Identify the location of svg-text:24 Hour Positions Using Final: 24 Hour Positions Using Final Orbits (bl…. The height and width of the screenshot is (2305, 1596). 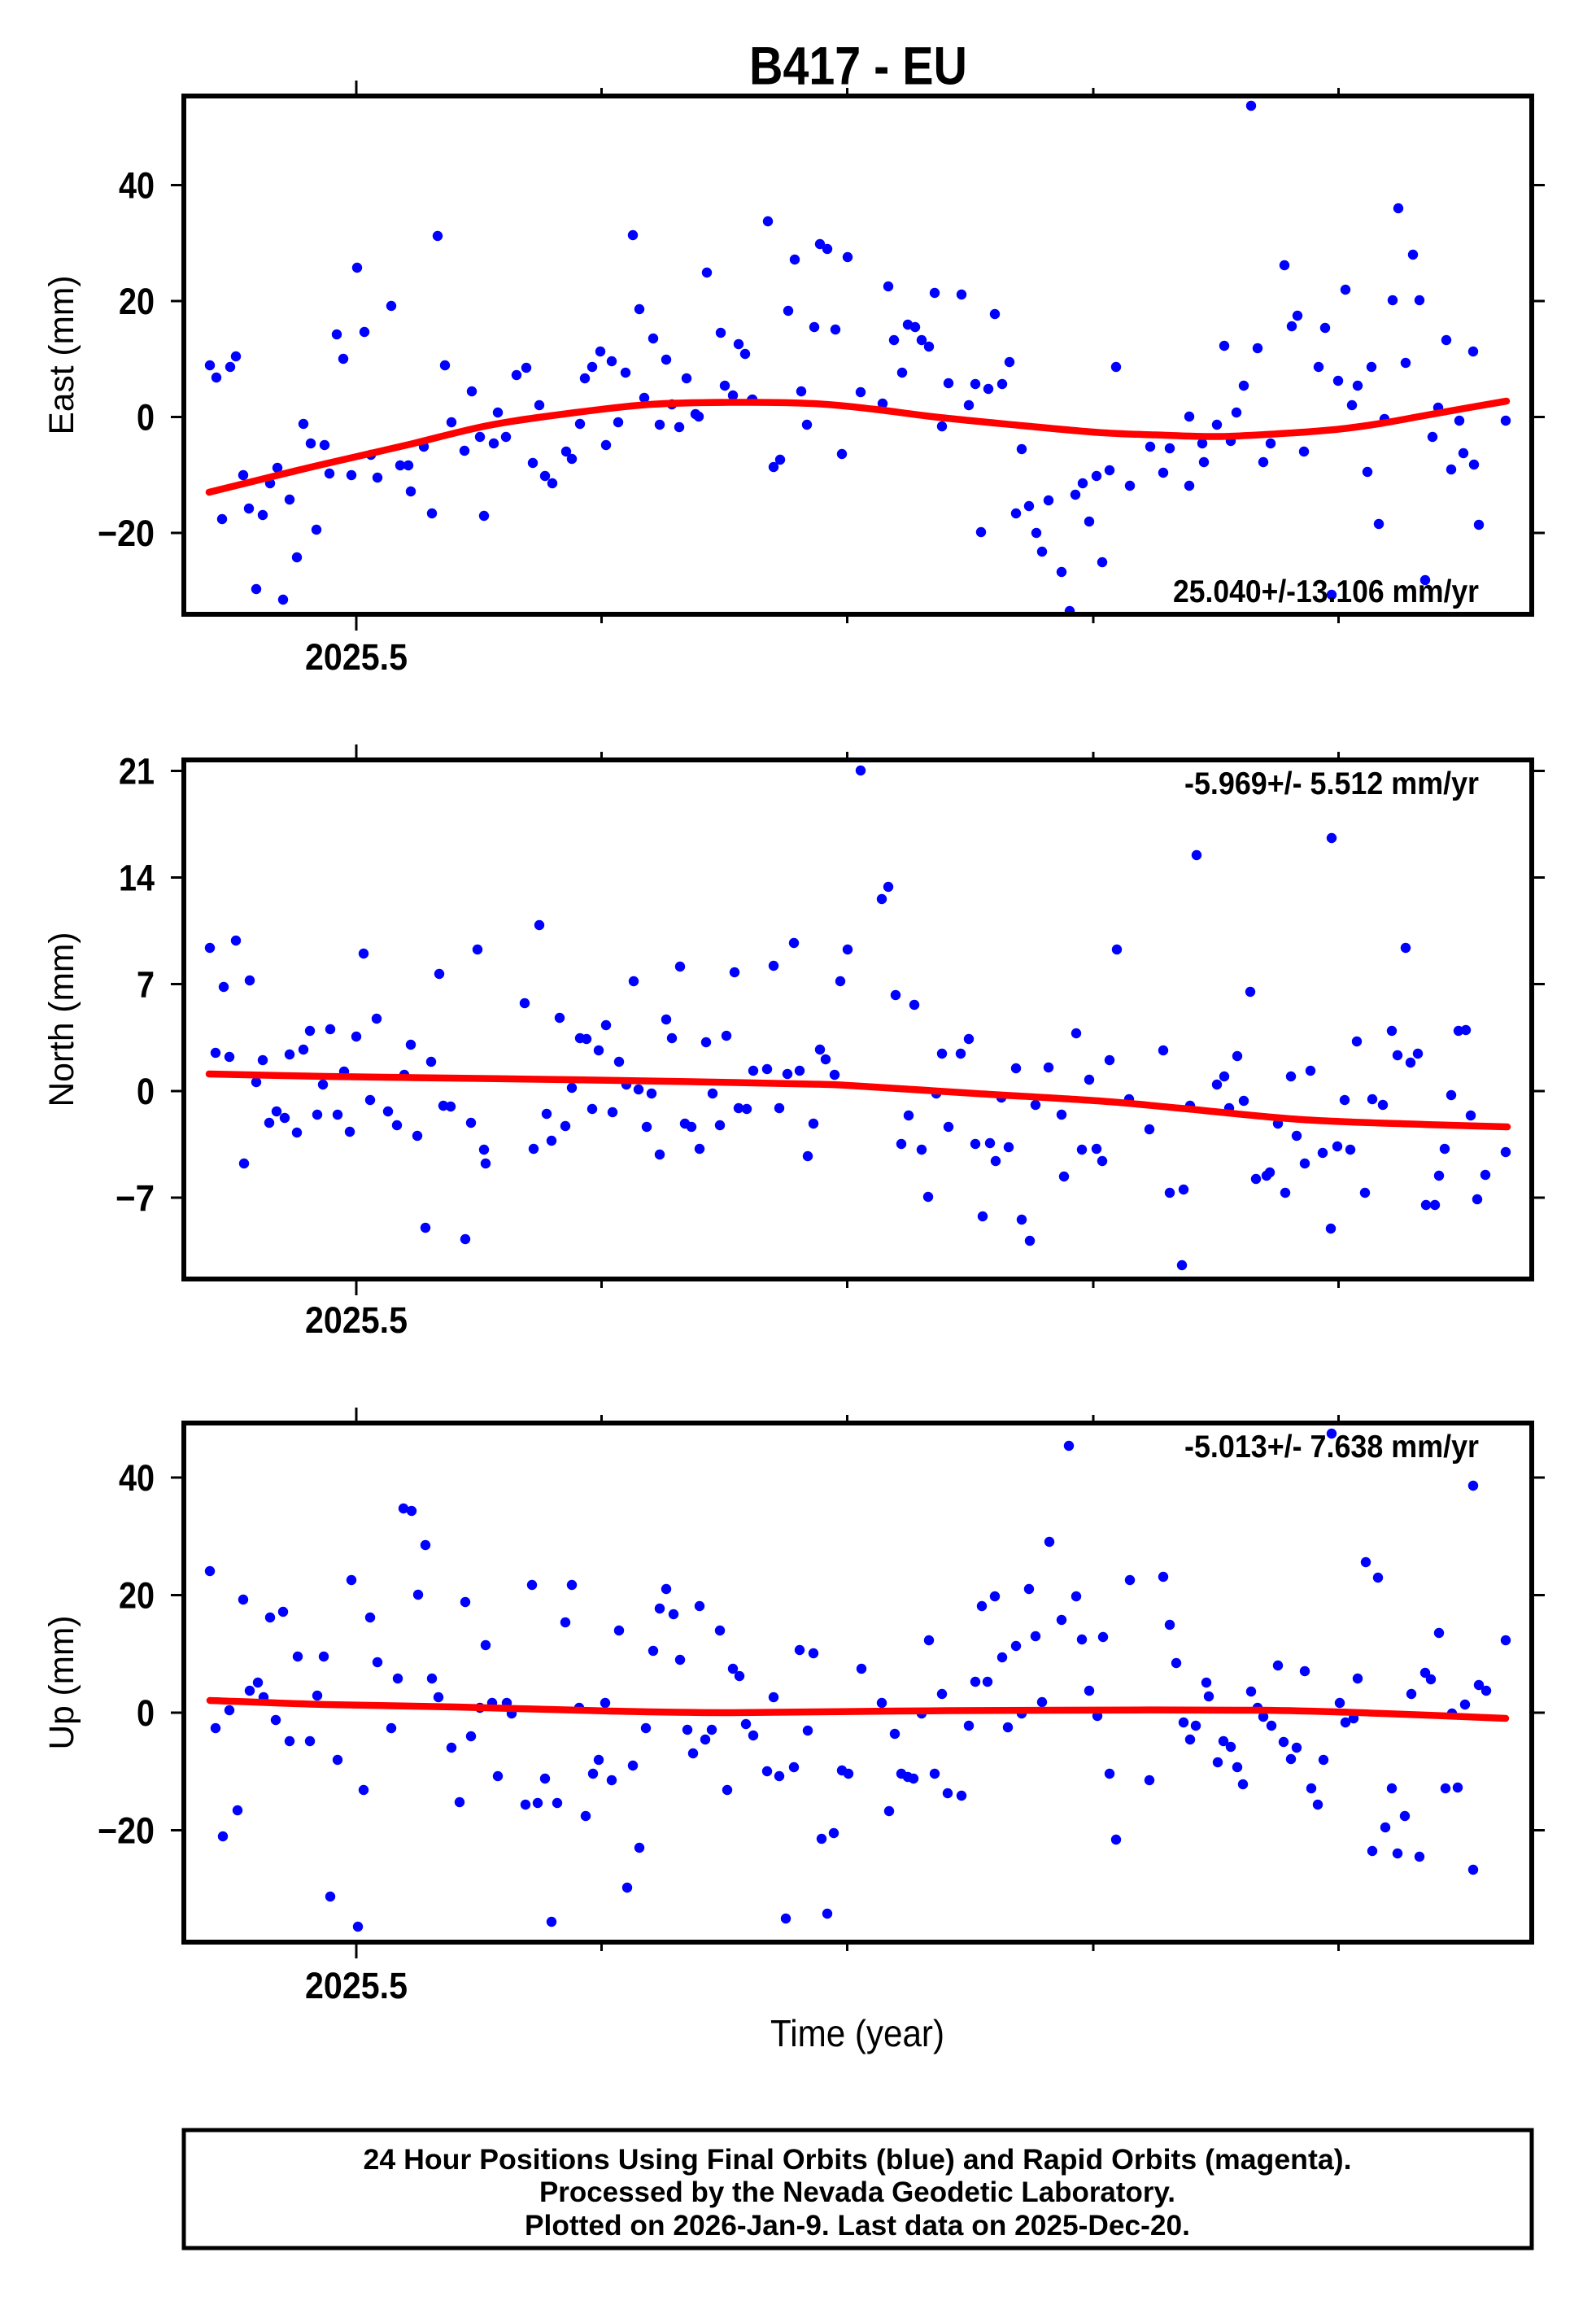
(858, 2160).